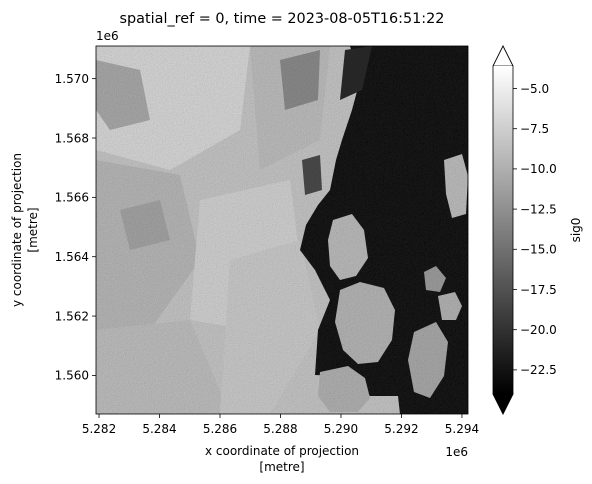  Describe the element at coordinates (72, 316) in the screenshot. I see `y-tick-label: 1.562` at that location.